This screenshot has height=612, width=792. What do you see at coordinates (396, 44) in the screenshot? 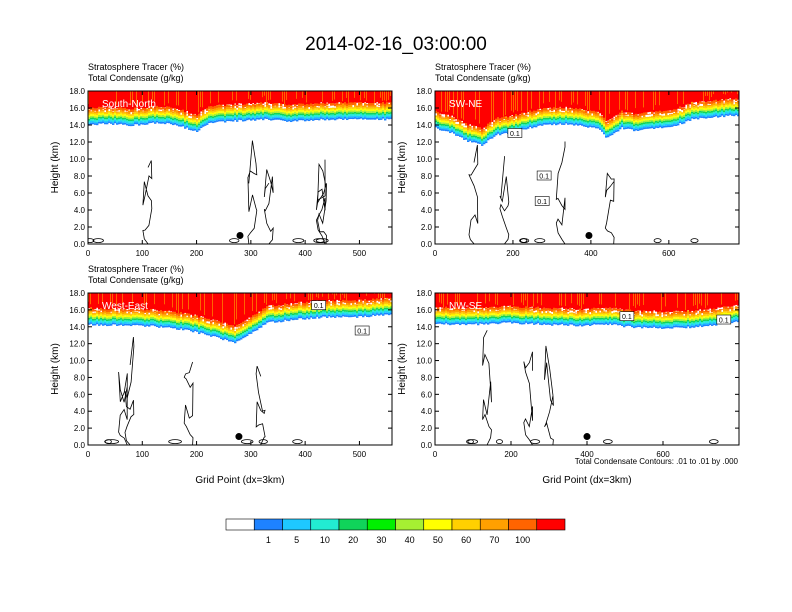
I see `figure-title: 2014-02-16_03:00:00` at bounding box center [396, 44].